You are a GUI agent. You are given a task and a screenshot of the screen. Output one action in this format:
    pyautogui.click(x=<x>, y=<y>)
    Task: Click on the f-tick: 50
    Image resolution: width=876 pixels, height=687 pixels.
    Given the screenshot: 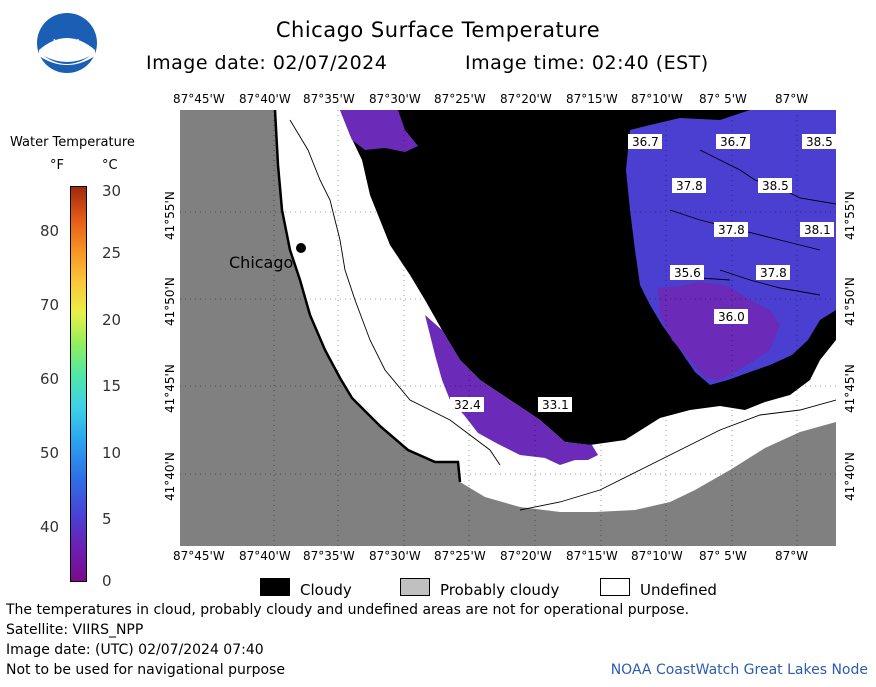 What is the action you would take?
    pyautogui.click(x=50, y=453)
    